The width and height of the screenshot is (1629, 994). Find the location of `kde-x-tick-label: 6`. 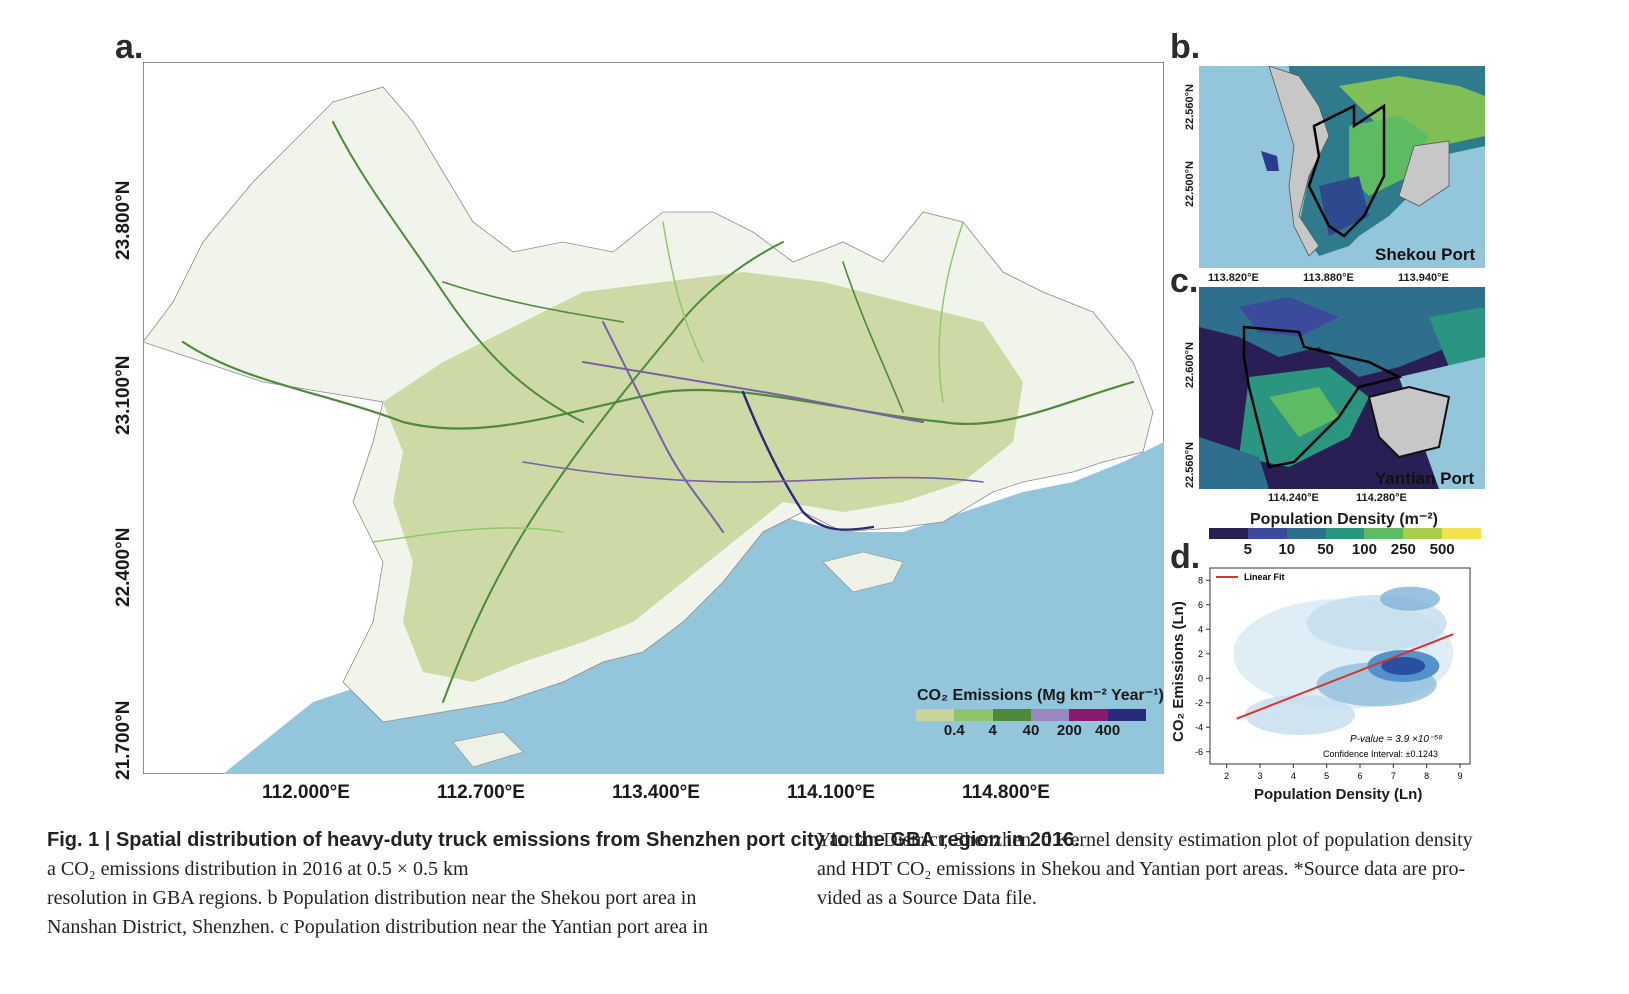

kde-x-tick-label: 6 is located at coordinates (1359, 776).